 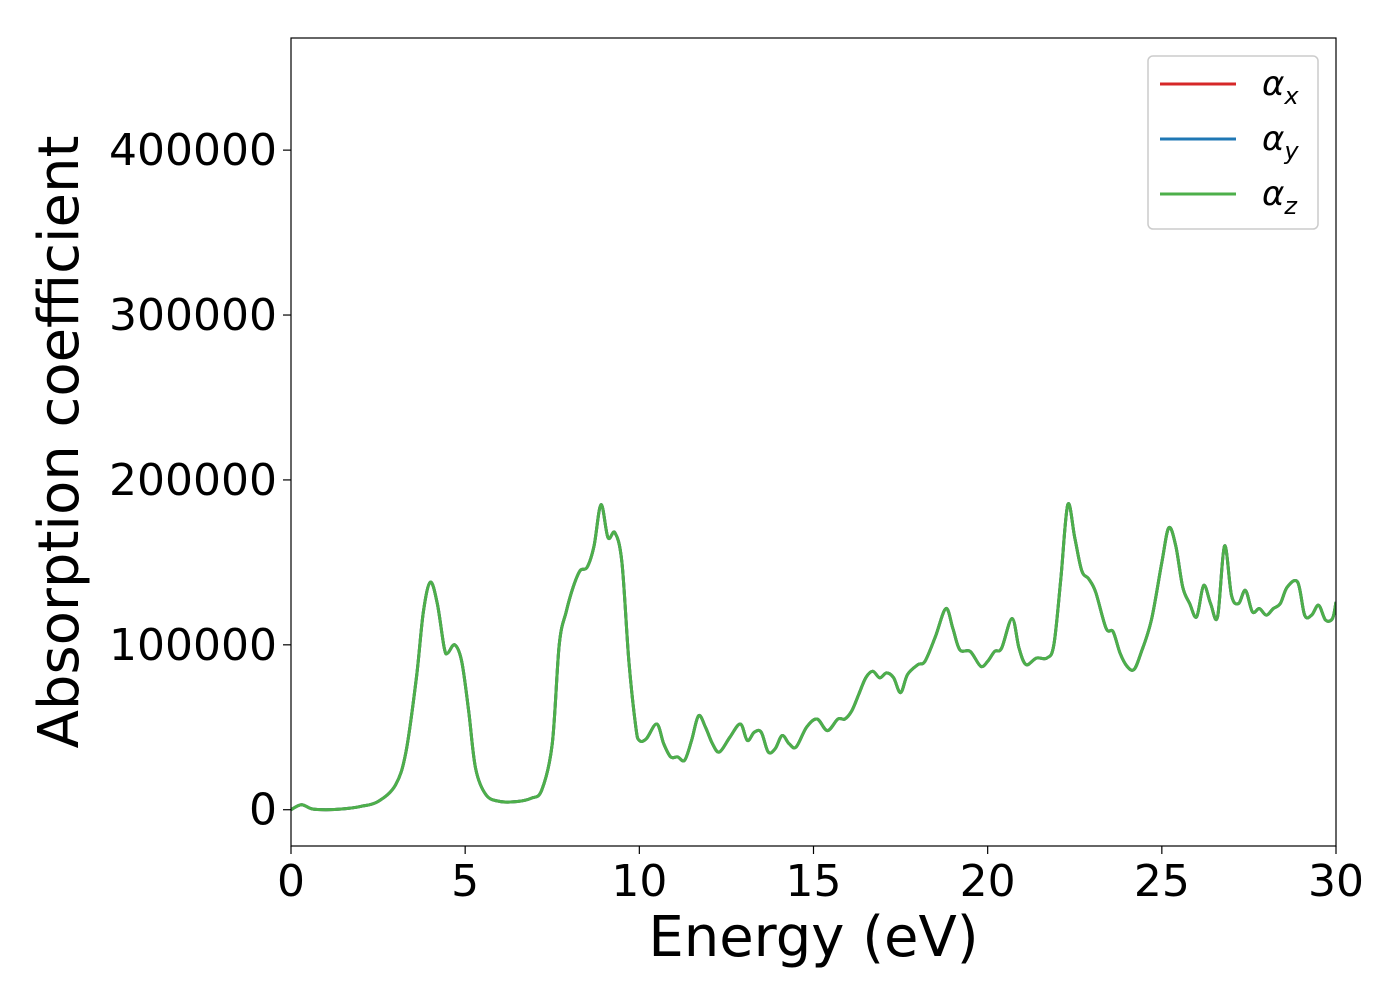 I want to click on x-tick-label: 0, so click(x=291, y=881).